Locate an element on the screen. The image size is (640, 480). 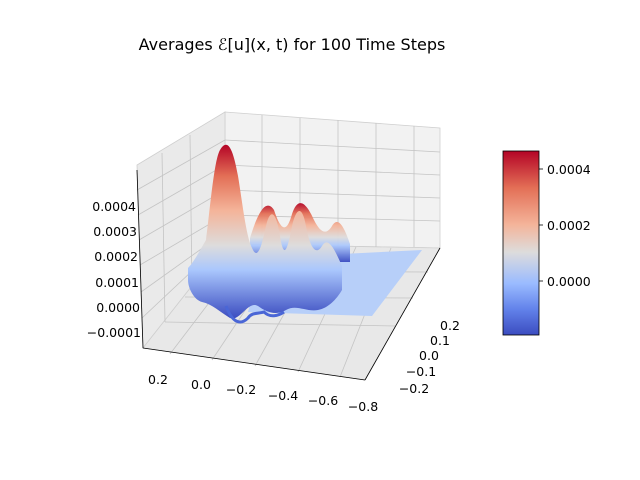
z-tick-label: 0.0001 is located at coordinates (117, 282).